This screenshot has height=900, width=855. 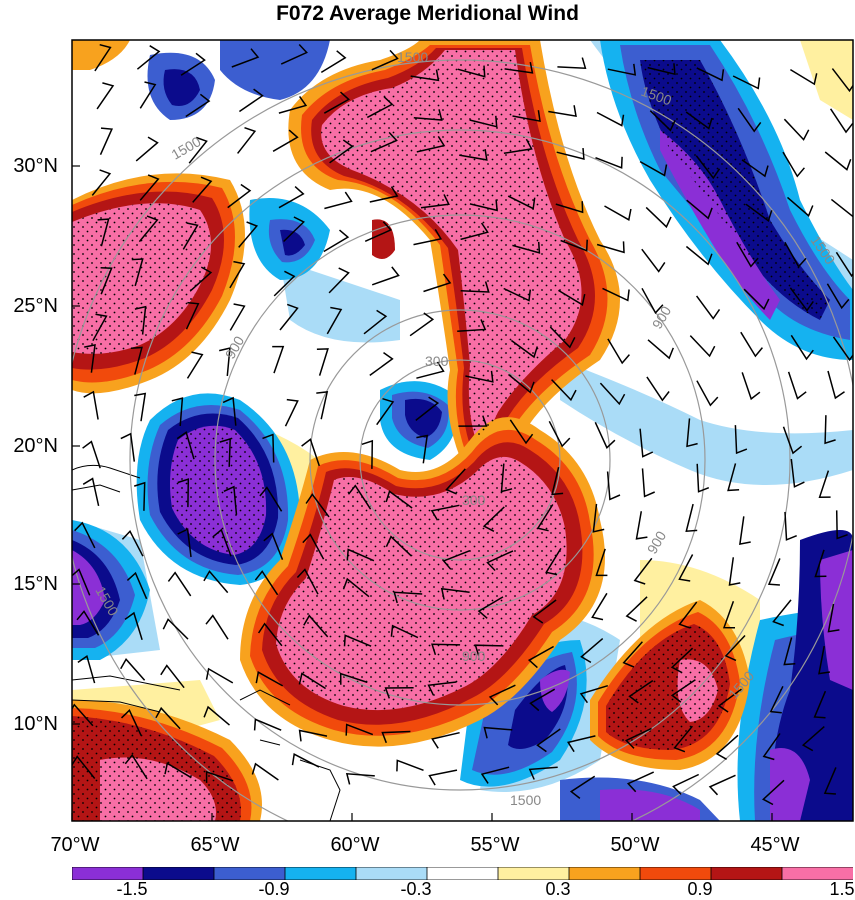 I want to click on lon-label-45w: 45°W, so click(x=775, y=845).